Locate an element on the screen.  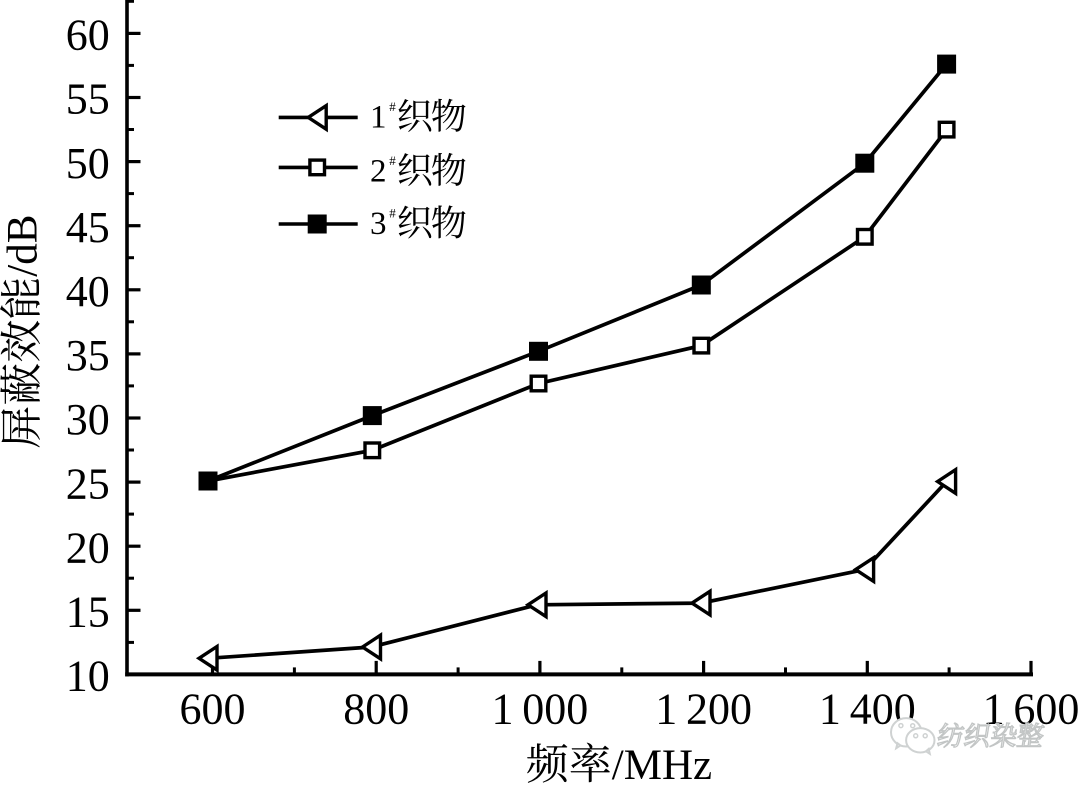
svg-text: 3 is located at coordinates (378, 224).